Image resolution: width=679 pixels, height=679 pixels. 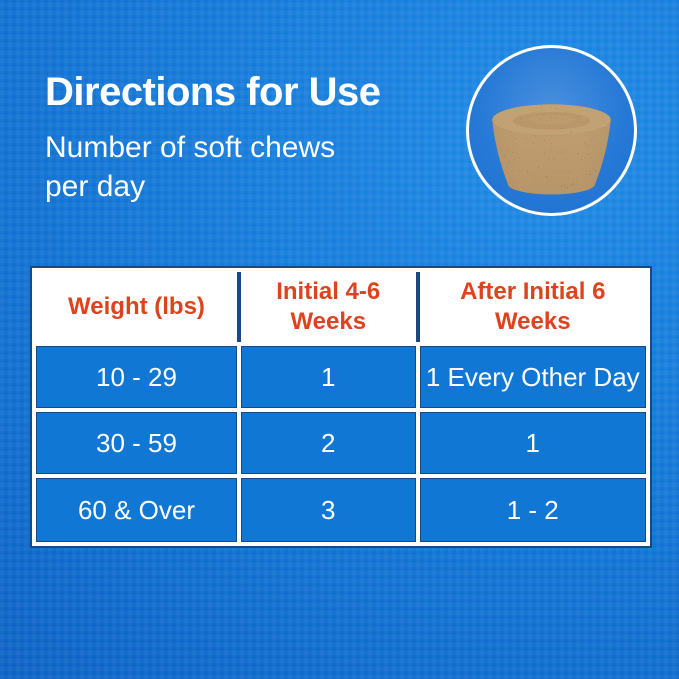 I want to click on table-cell: 60 & Over, so click(x=136, y=510).